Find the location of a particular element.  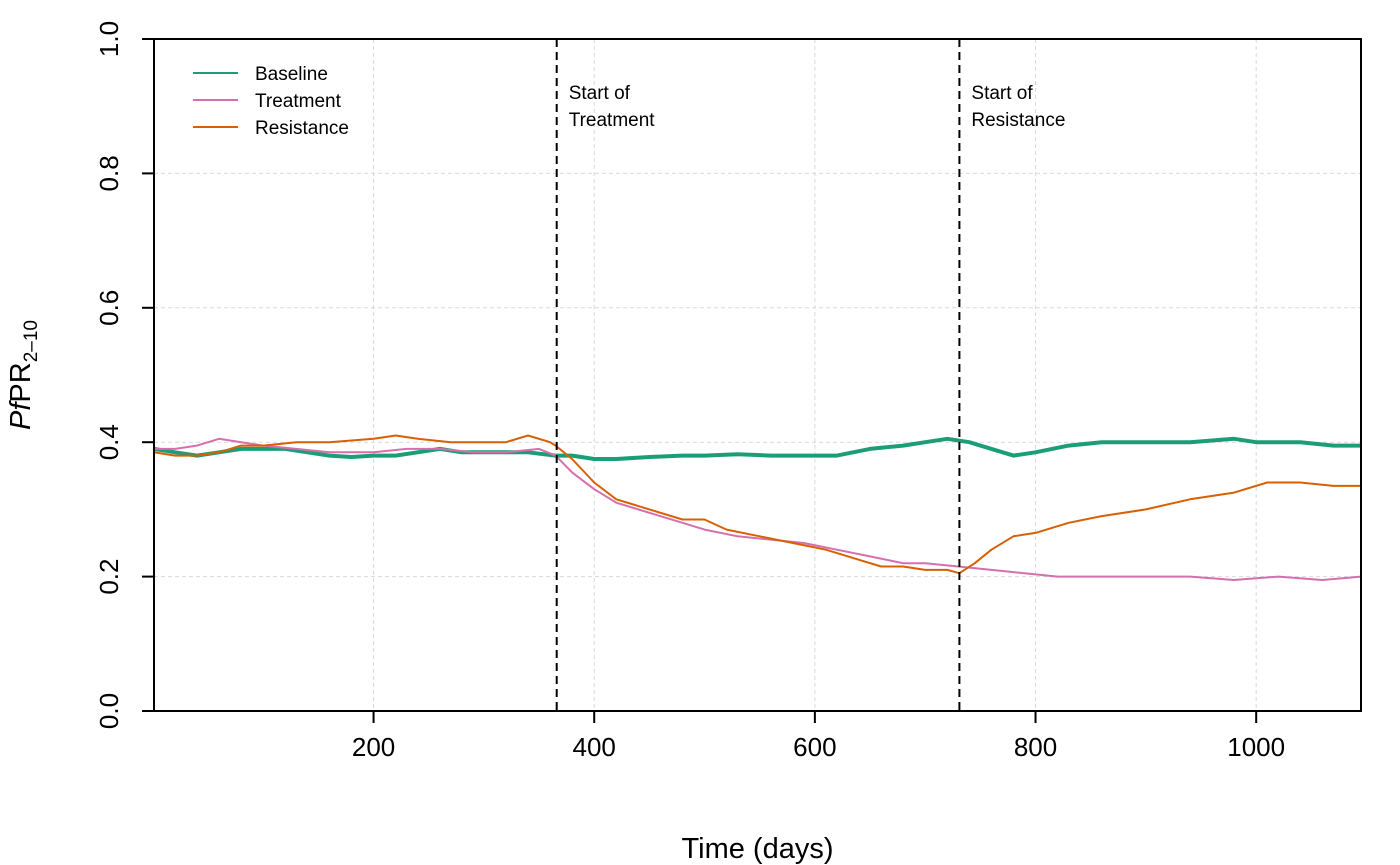

x-axis: 200 400 600 800 1000 is located at coordinates (818, 736).